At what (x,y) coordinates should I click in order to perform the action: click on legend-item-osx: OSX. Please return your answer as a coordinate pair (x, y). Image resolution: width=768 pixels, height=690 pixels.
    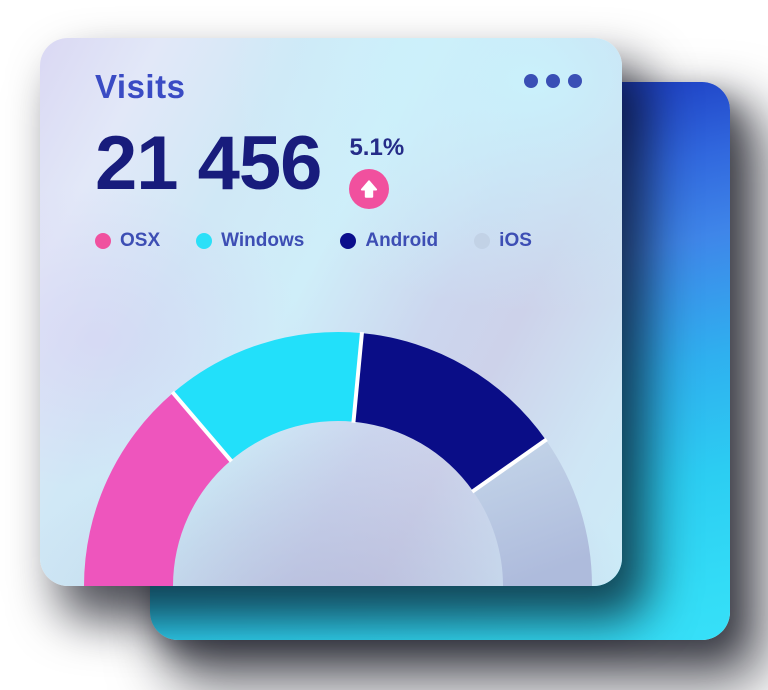
    Looking at the image, I should click on (127, 241).